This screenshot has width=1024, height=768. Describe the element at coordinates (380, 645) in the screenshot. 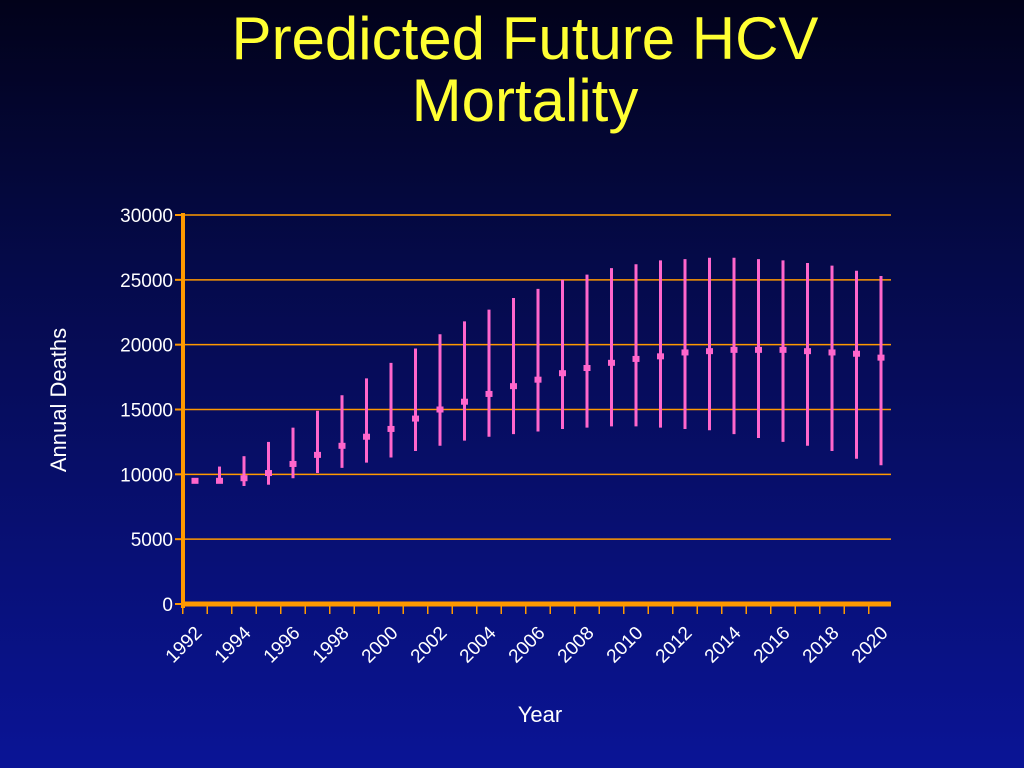

I see `x-tick-label: 2000` at that location.